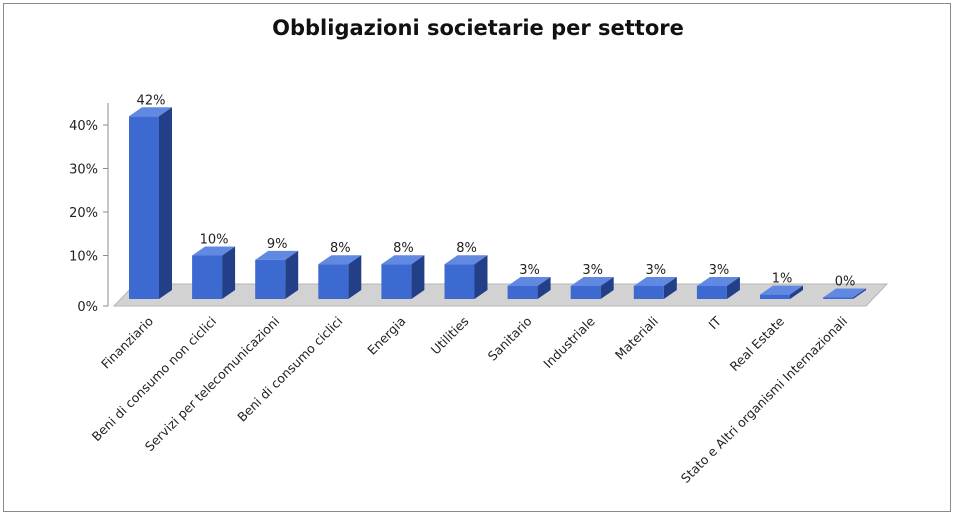 This screenshot has height=517, width=956. I want to click on x-tick-label: Real Estate, so click(757, 343).